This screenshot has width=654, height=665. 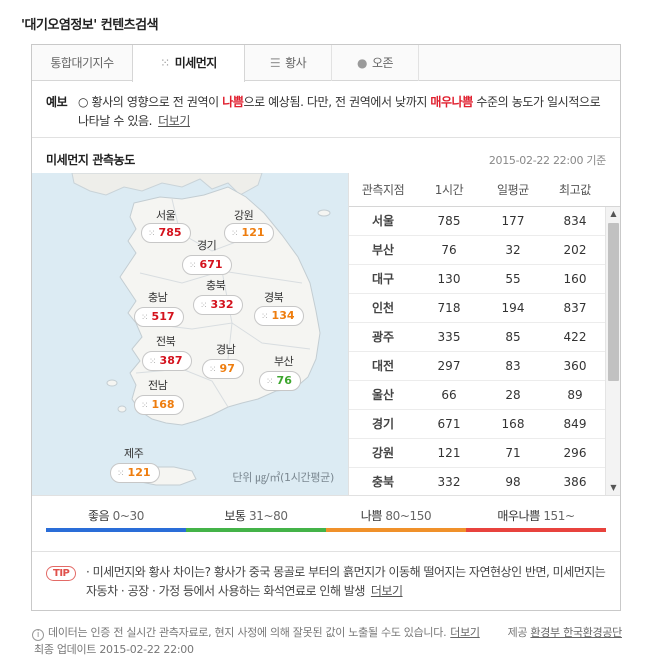 What do you see at coordinates (207, 245) in the screenshot?
I see `region-name-gyeonggi: 경기` at bounding box center [207, 245].